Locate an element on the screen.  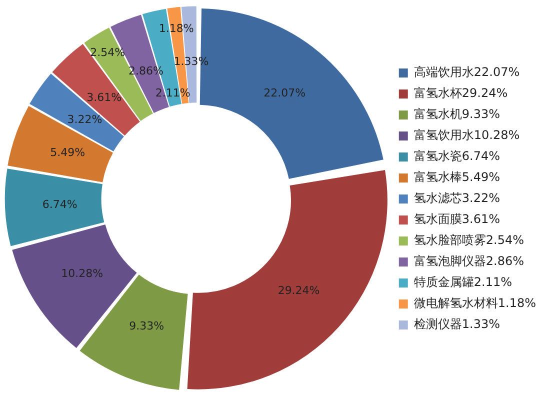
legend-label: 富氢水瓷6.74% is located at coordinates (457, 156).